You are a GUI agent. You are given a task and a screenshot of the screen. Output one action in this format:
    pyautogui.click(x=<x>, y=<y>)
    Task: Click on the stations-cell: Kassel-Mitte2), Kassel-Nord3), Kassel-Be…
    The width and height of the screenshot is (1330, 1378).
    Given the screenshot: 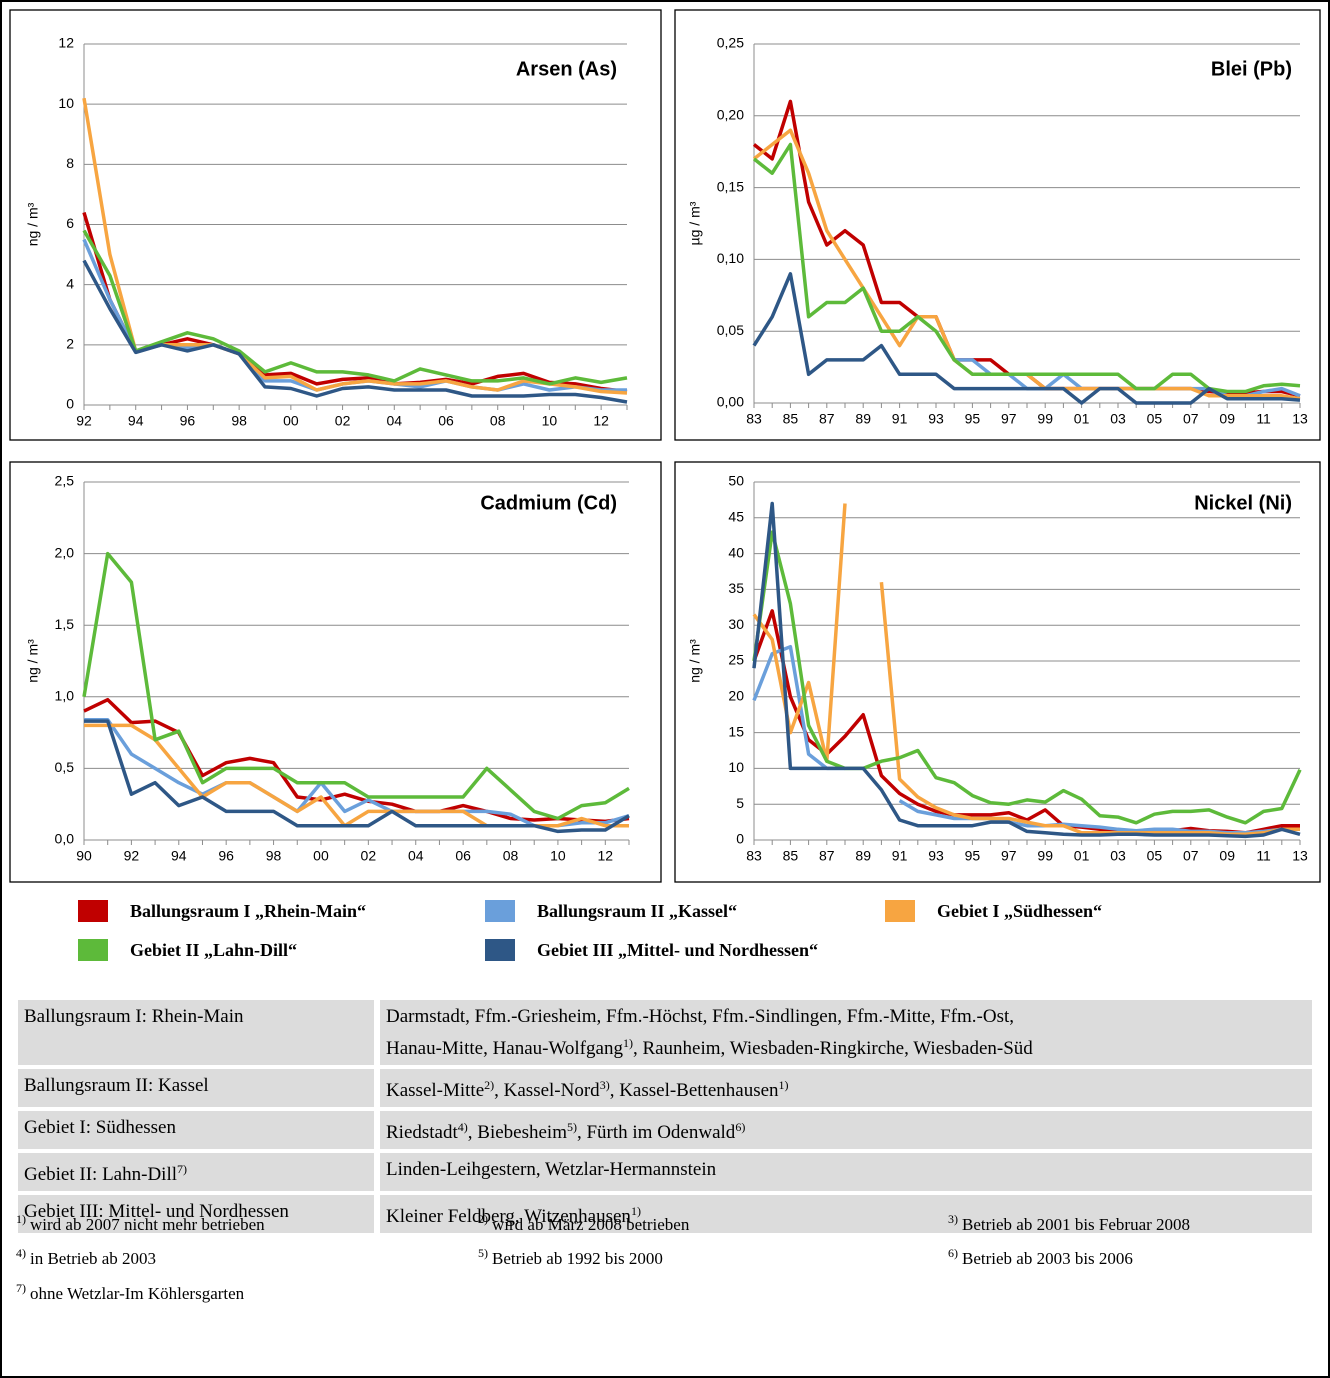 What is the action you would take?
    pyautogui.click(x=846, y=1088)
    